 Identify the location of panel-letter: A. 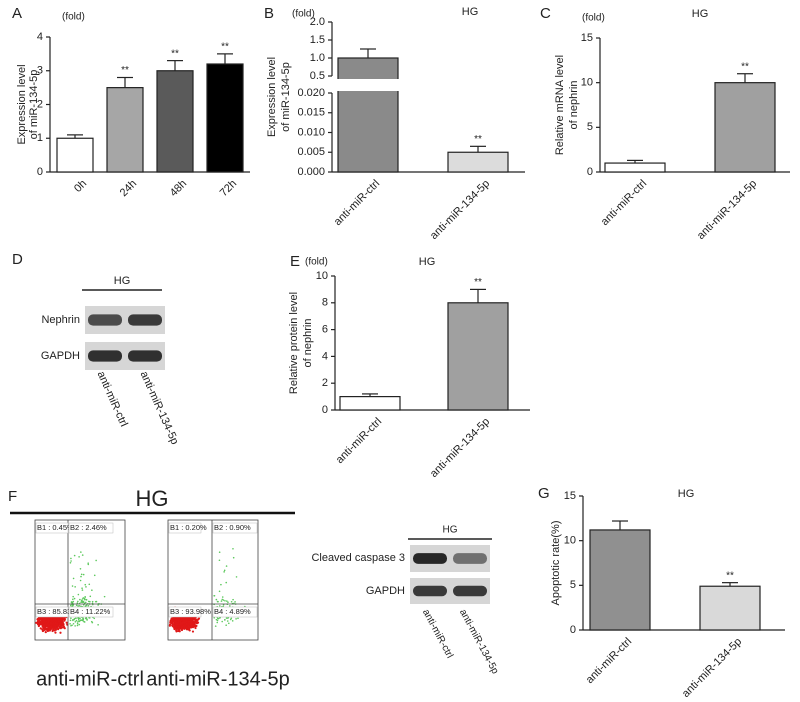
(17, 13).